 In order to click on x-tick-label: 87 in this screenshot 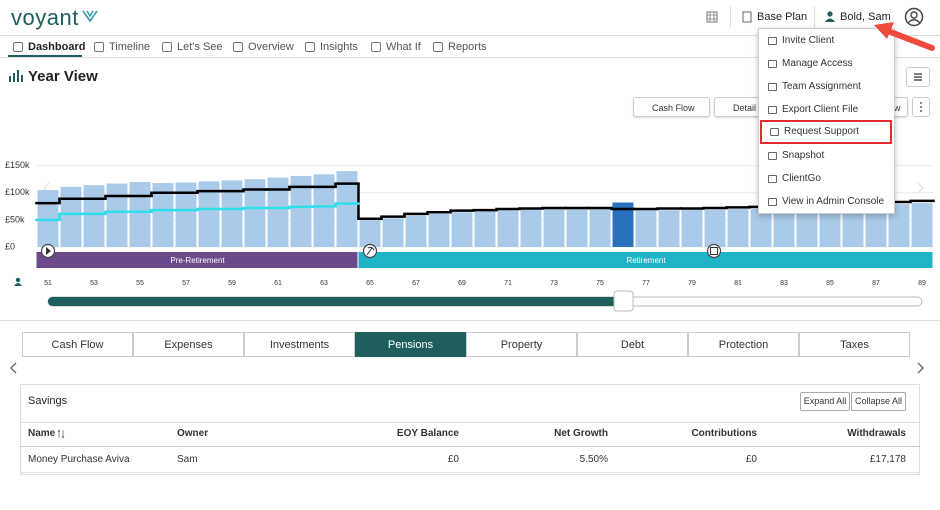, I will do `click(876, 283)`.